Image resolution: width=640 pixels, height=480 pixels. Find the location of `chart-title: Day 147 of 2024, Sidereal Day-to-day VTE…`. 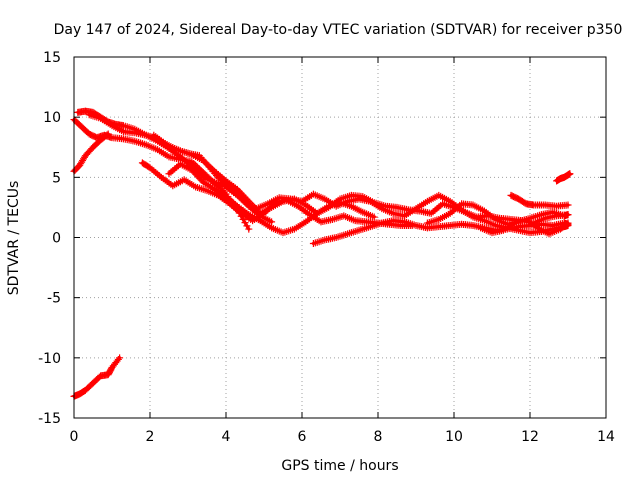

chart-title: Day 147 of 2024, Sidereal Day-to-day VTE… is located at coordinates (338, 30).